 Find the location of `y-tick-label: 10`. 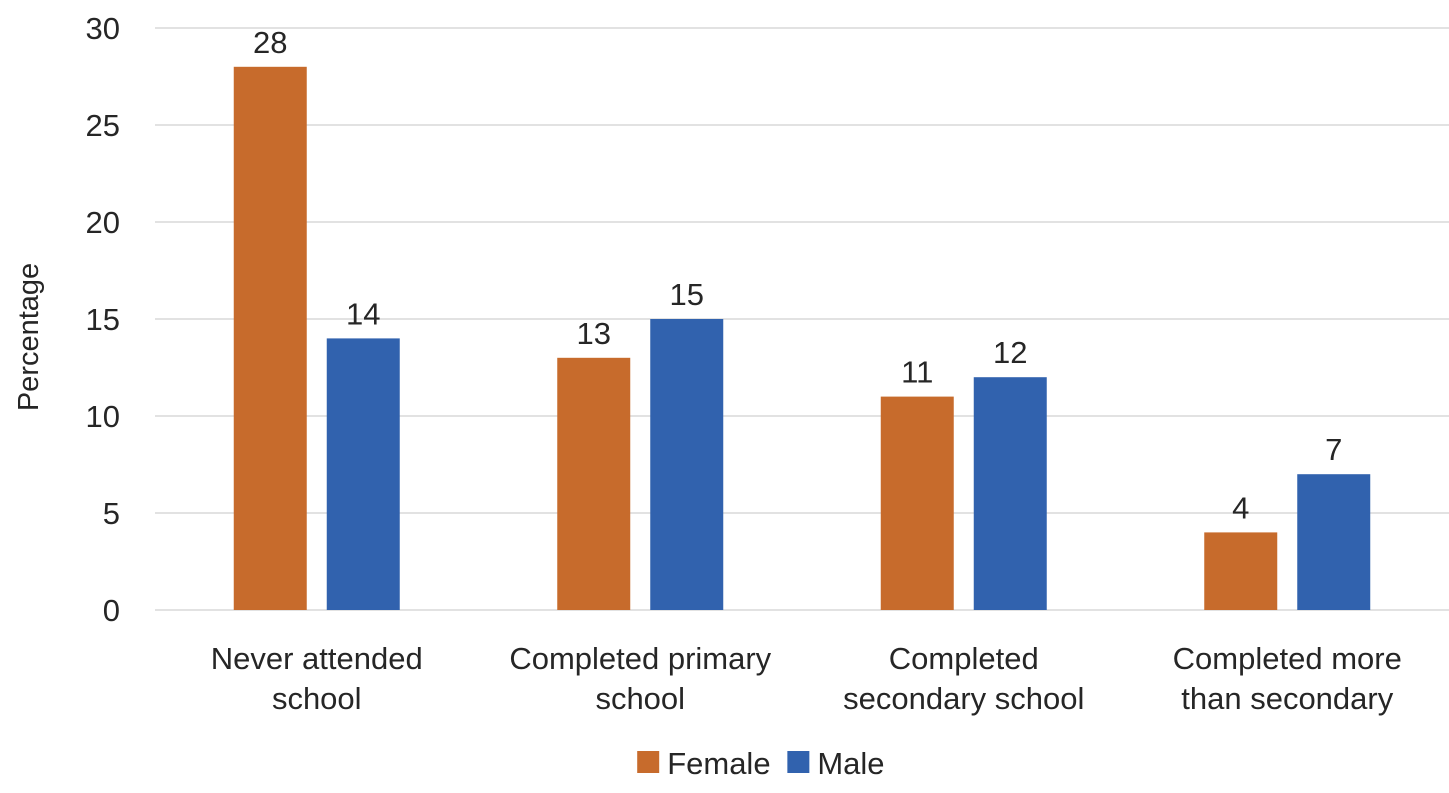

y-tick-label: 10 is located at coordinates (103, 416).